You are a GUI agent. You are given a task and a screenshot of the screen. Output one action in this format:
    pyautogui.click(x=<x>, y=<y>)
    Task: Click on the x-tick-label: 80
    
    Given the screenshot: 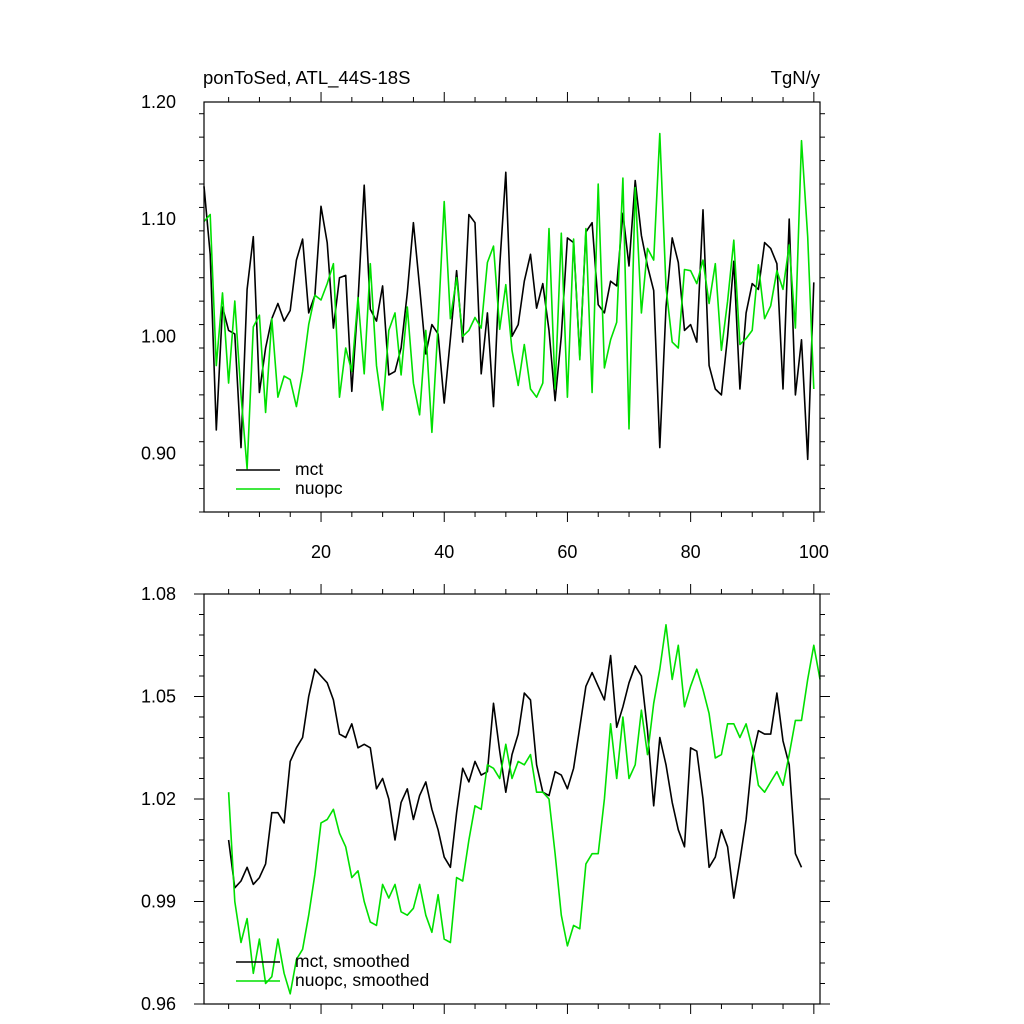 What is the action you would take?
    pyautogui.click(x=691, y=552)
    